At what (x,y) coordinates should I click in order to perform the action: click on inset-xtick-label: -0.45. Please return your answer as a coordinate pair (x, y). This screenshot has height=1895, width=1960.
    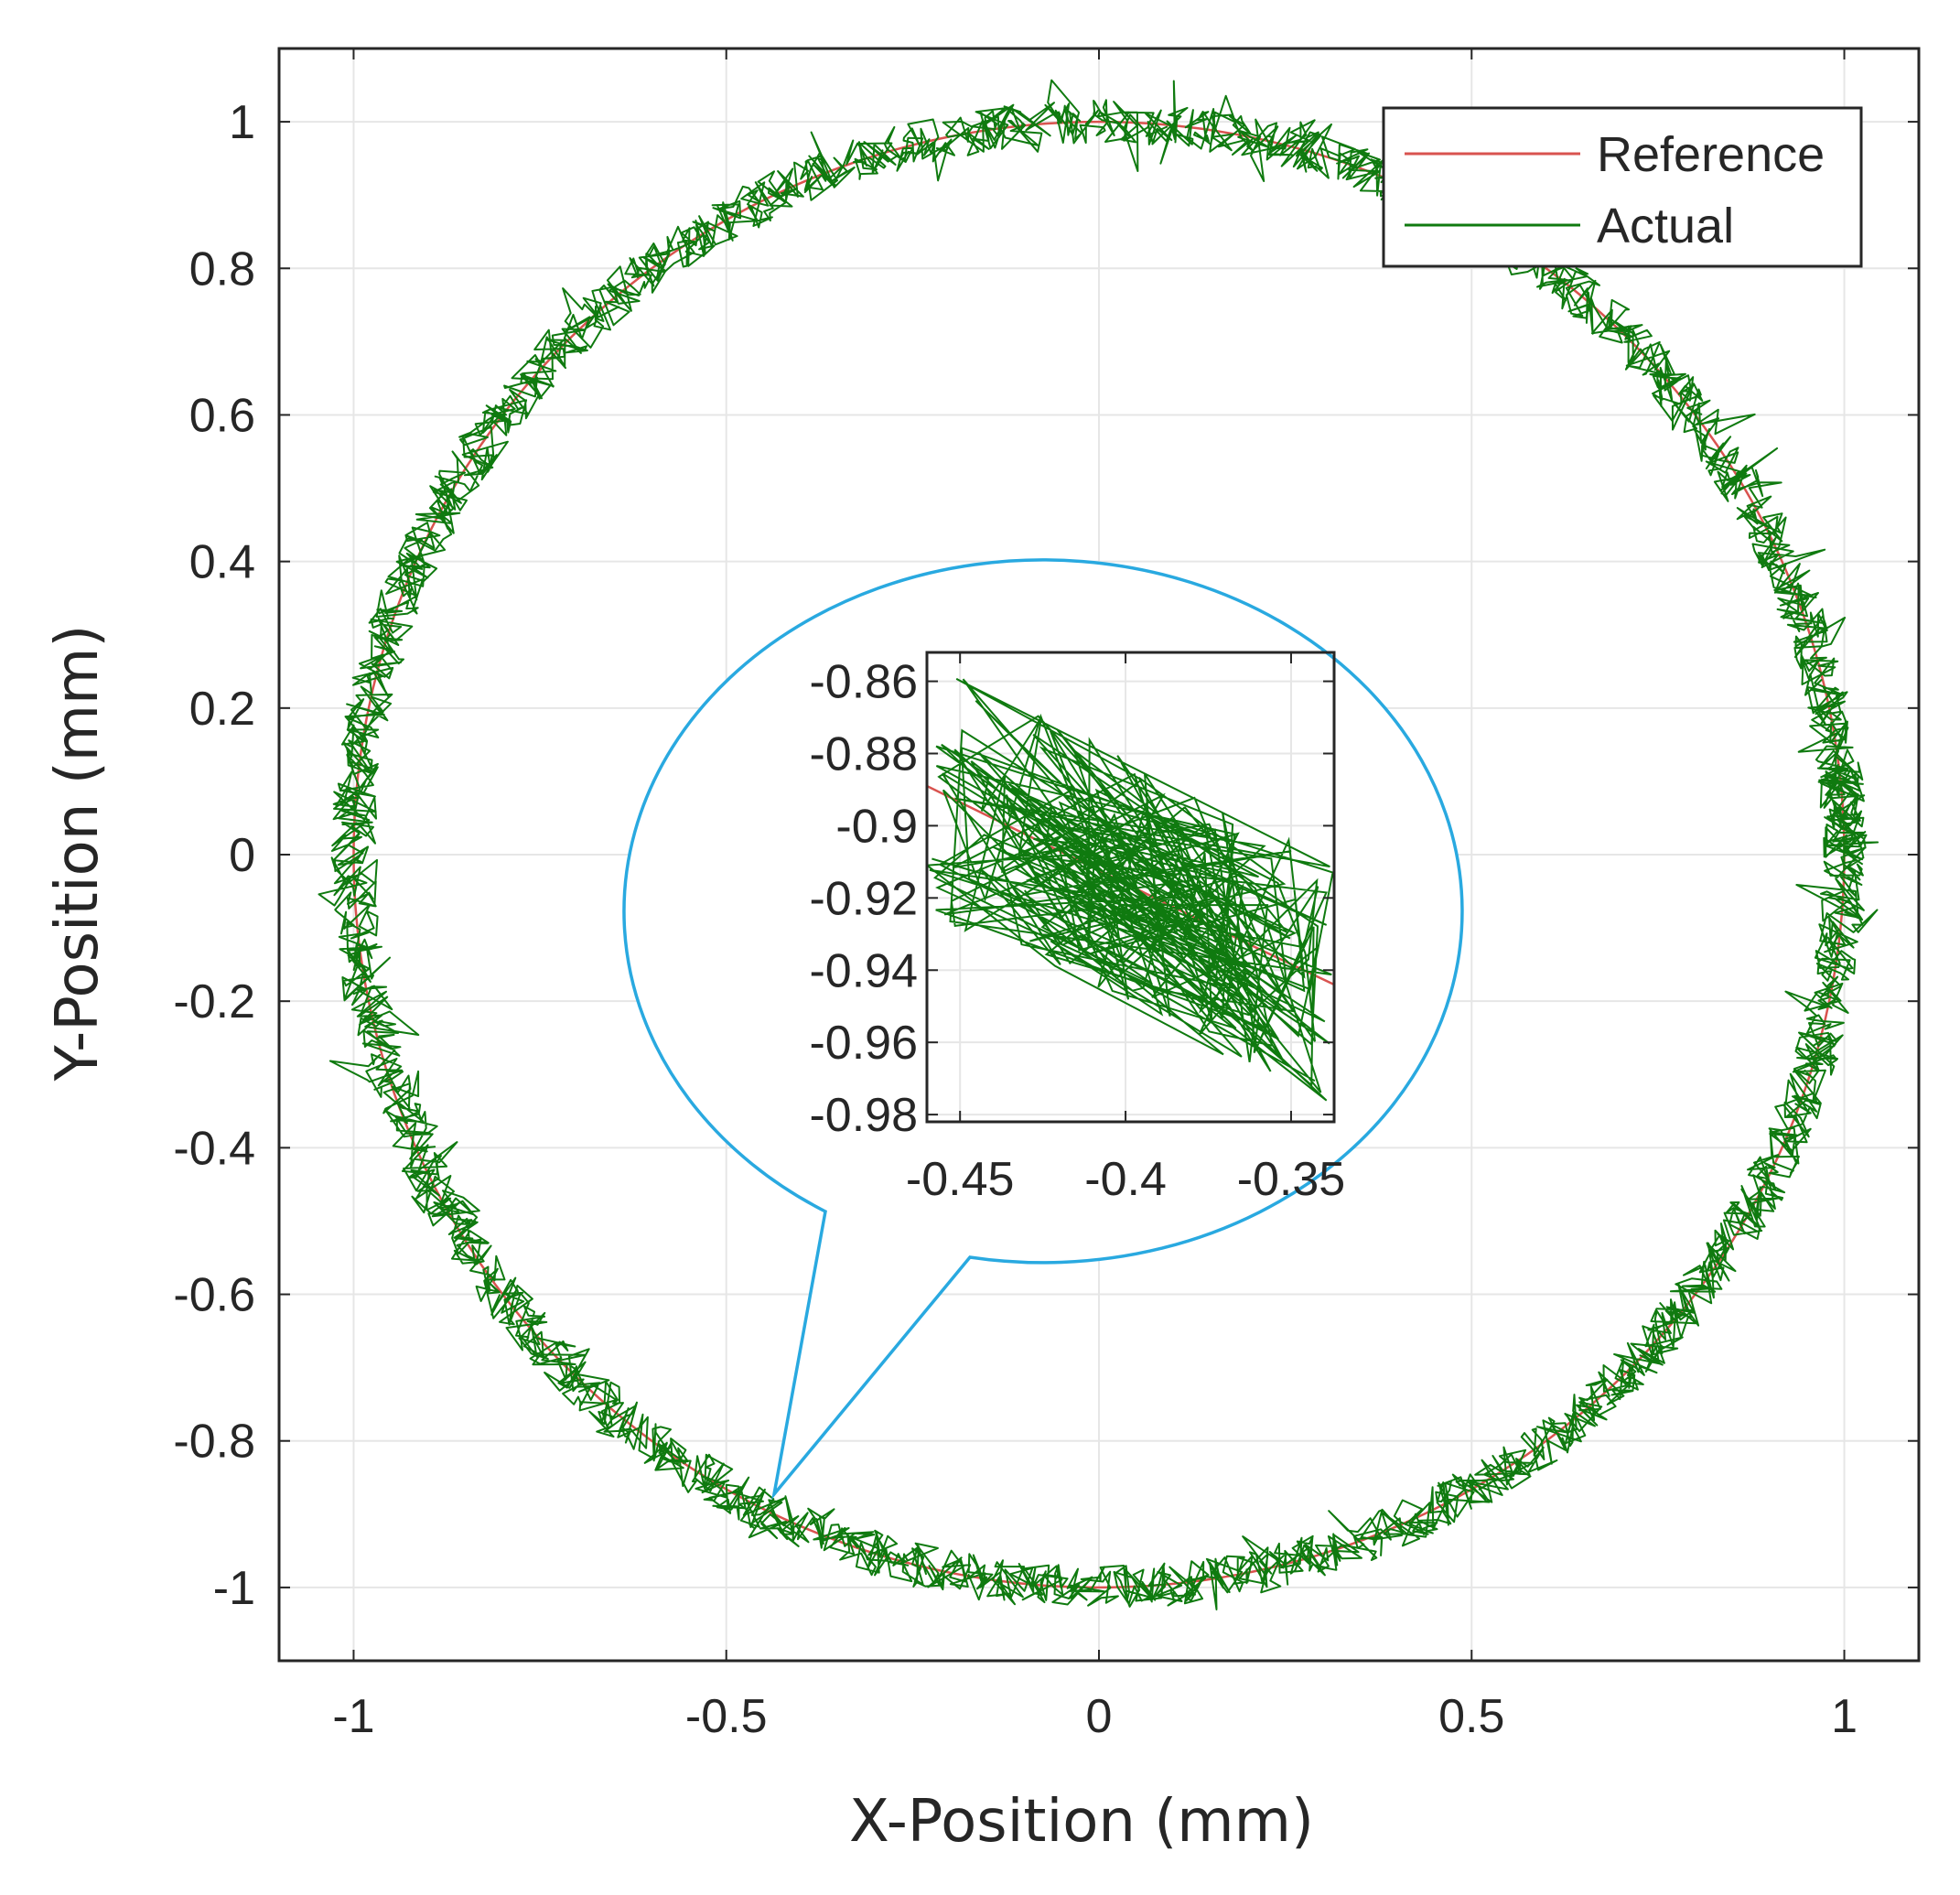
    Looking at the image, I should click on (960, 1179).